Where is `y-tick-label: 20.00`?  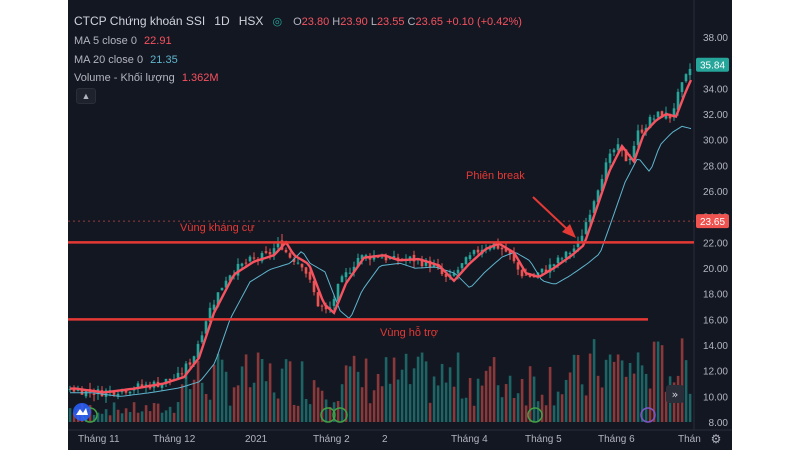
y-tick-label: 20.00 is located at coordinates (715, 269).